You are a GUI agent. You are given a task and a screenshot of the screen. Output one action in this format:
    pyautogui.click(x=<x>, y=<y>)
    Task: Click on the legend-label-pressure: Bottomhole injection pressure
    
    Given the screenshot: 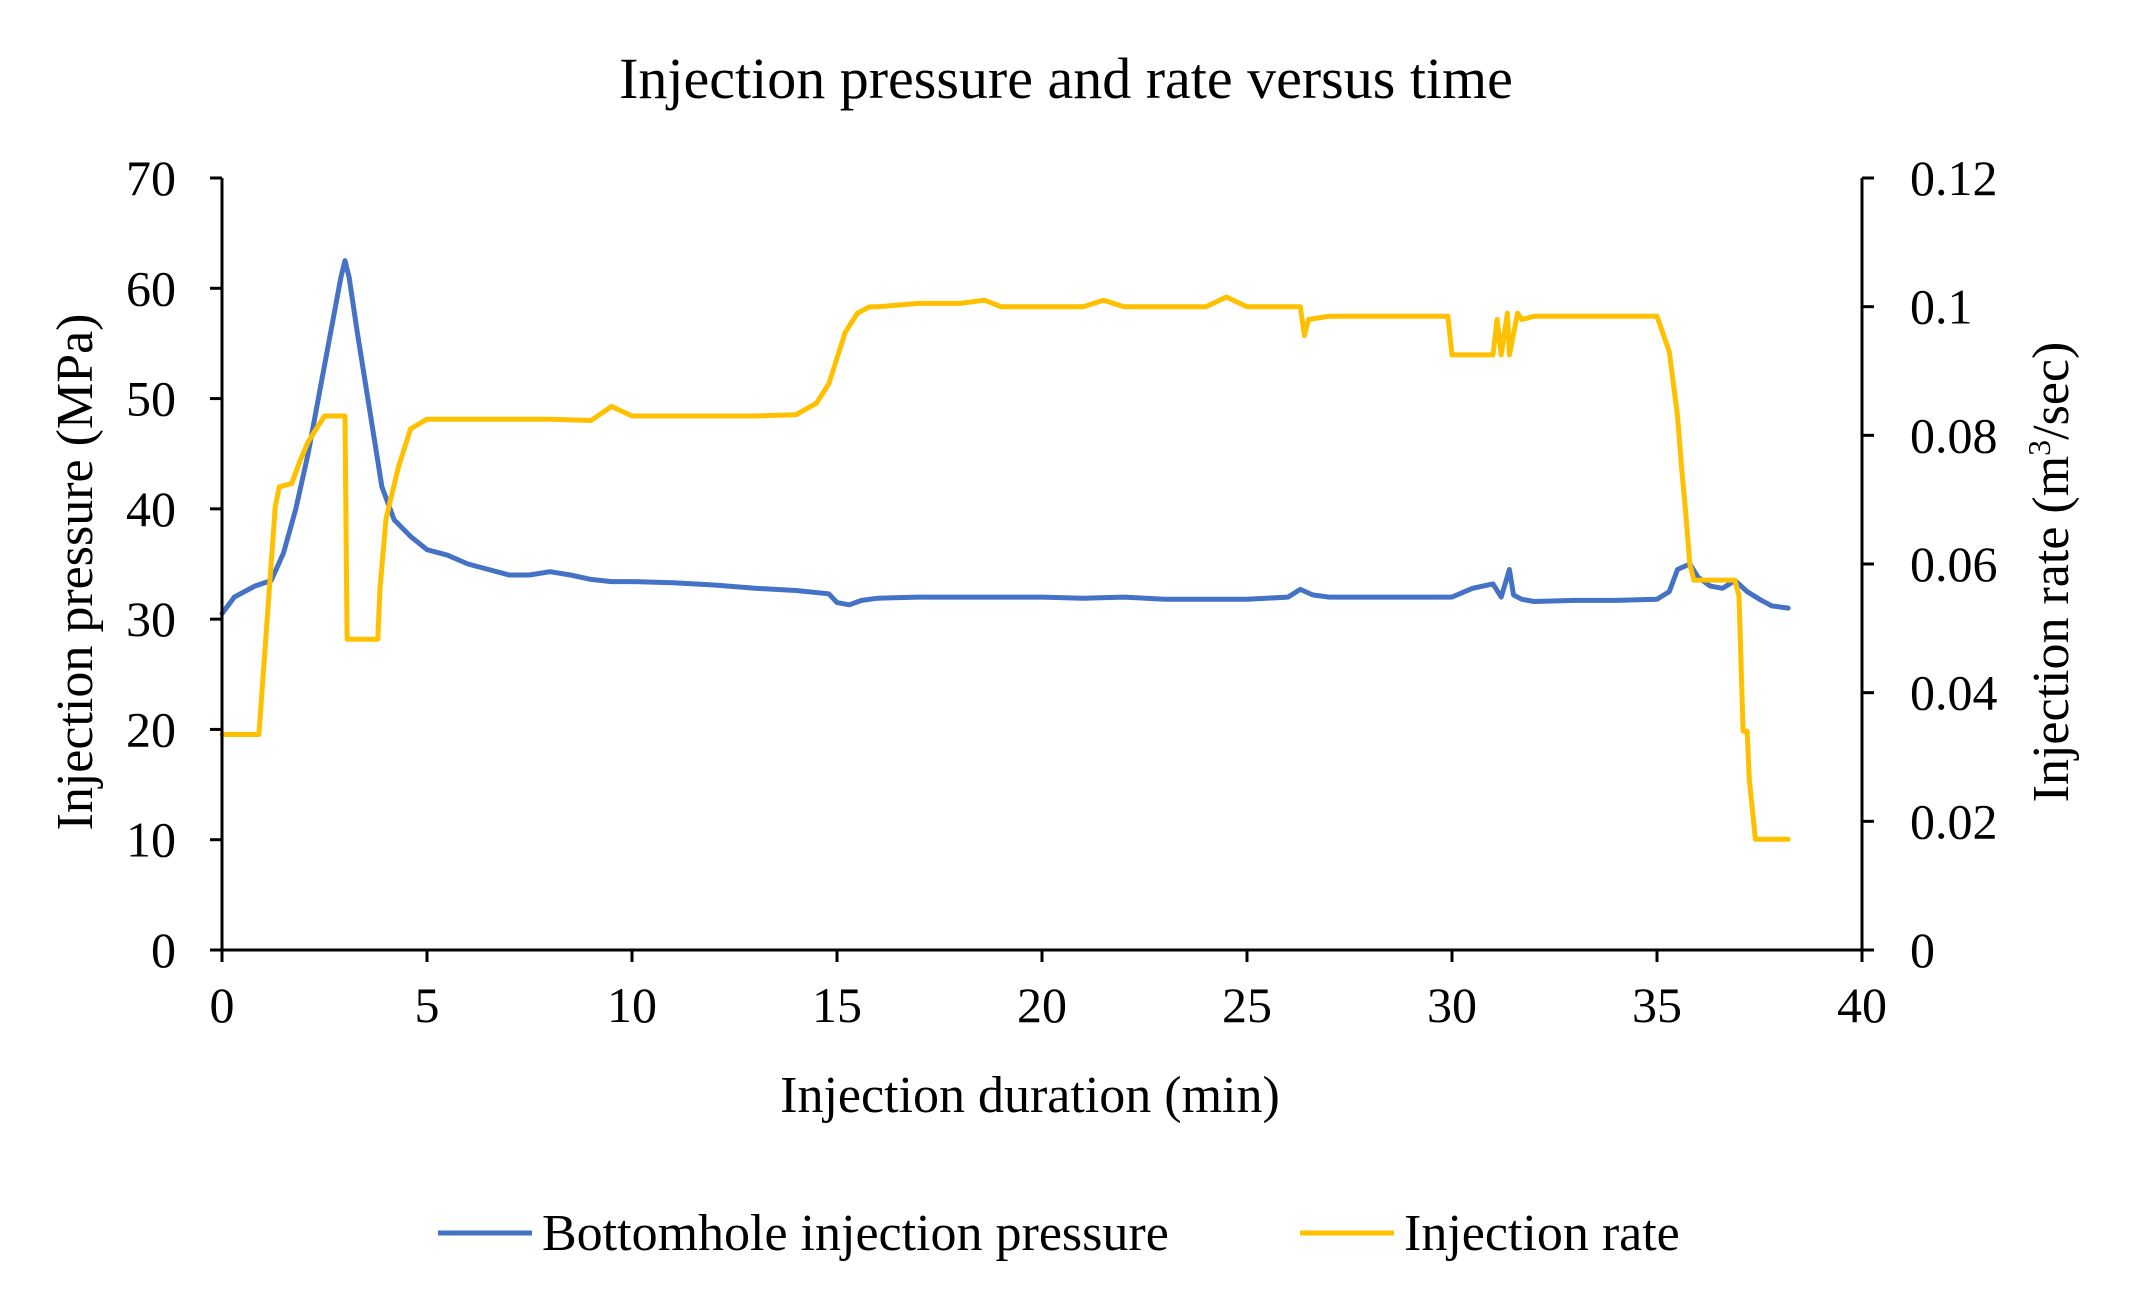 What is the action you would take?
    pyautogui.click(x=855, y=1233)
    